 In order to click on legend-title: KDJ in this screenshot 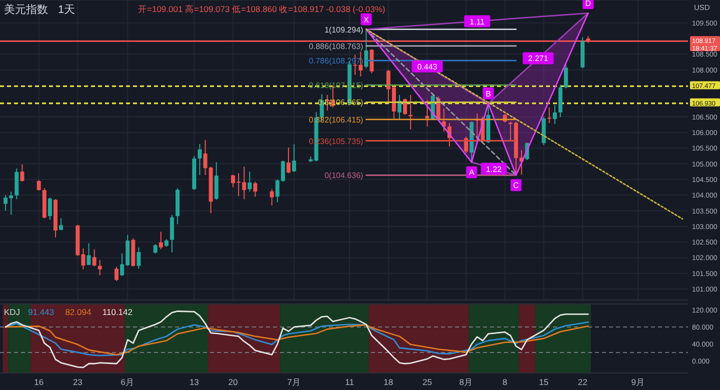, I will do `click(12, 312)`.